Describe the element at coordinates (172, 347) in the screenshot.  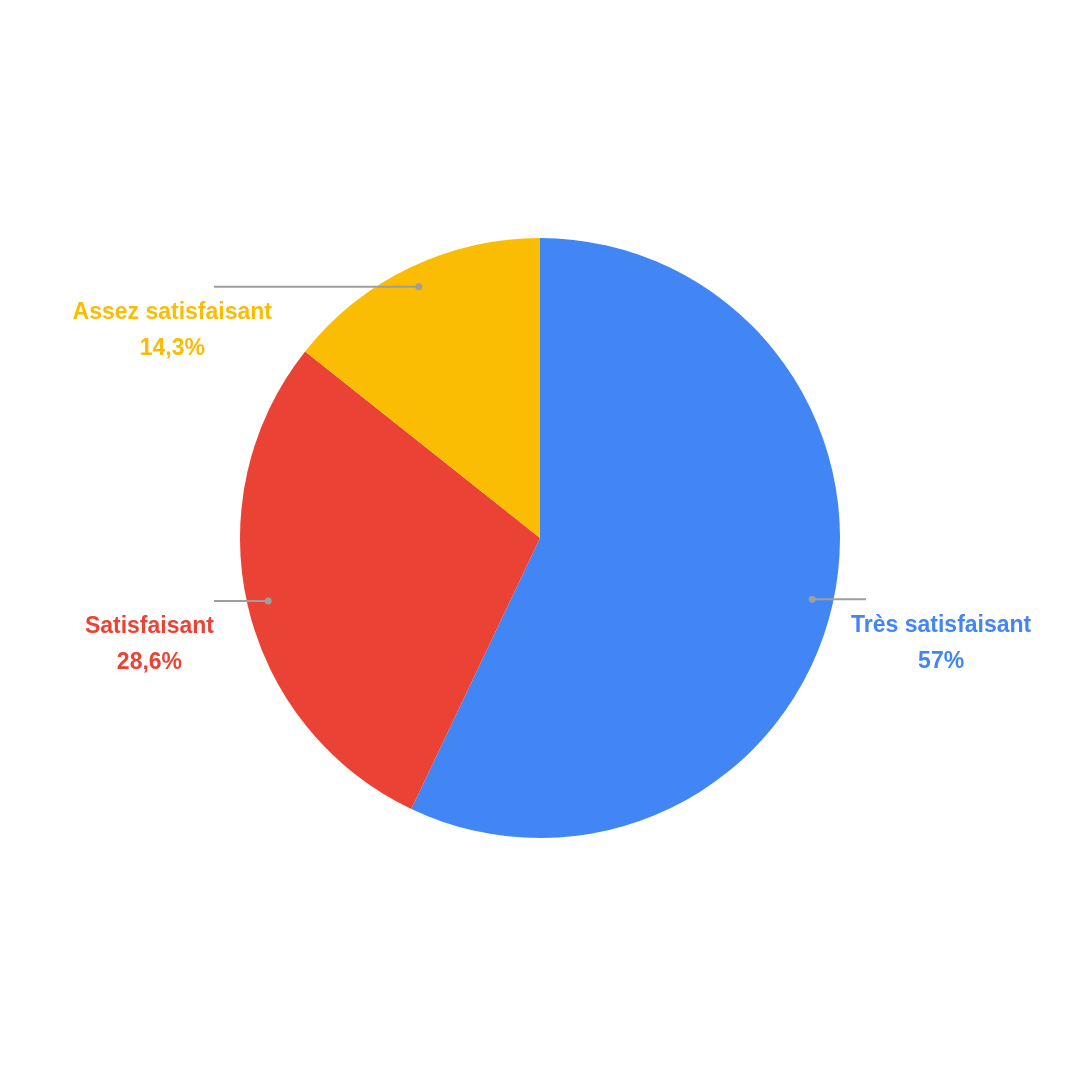
I see `data-label: 14,3%` at that location.